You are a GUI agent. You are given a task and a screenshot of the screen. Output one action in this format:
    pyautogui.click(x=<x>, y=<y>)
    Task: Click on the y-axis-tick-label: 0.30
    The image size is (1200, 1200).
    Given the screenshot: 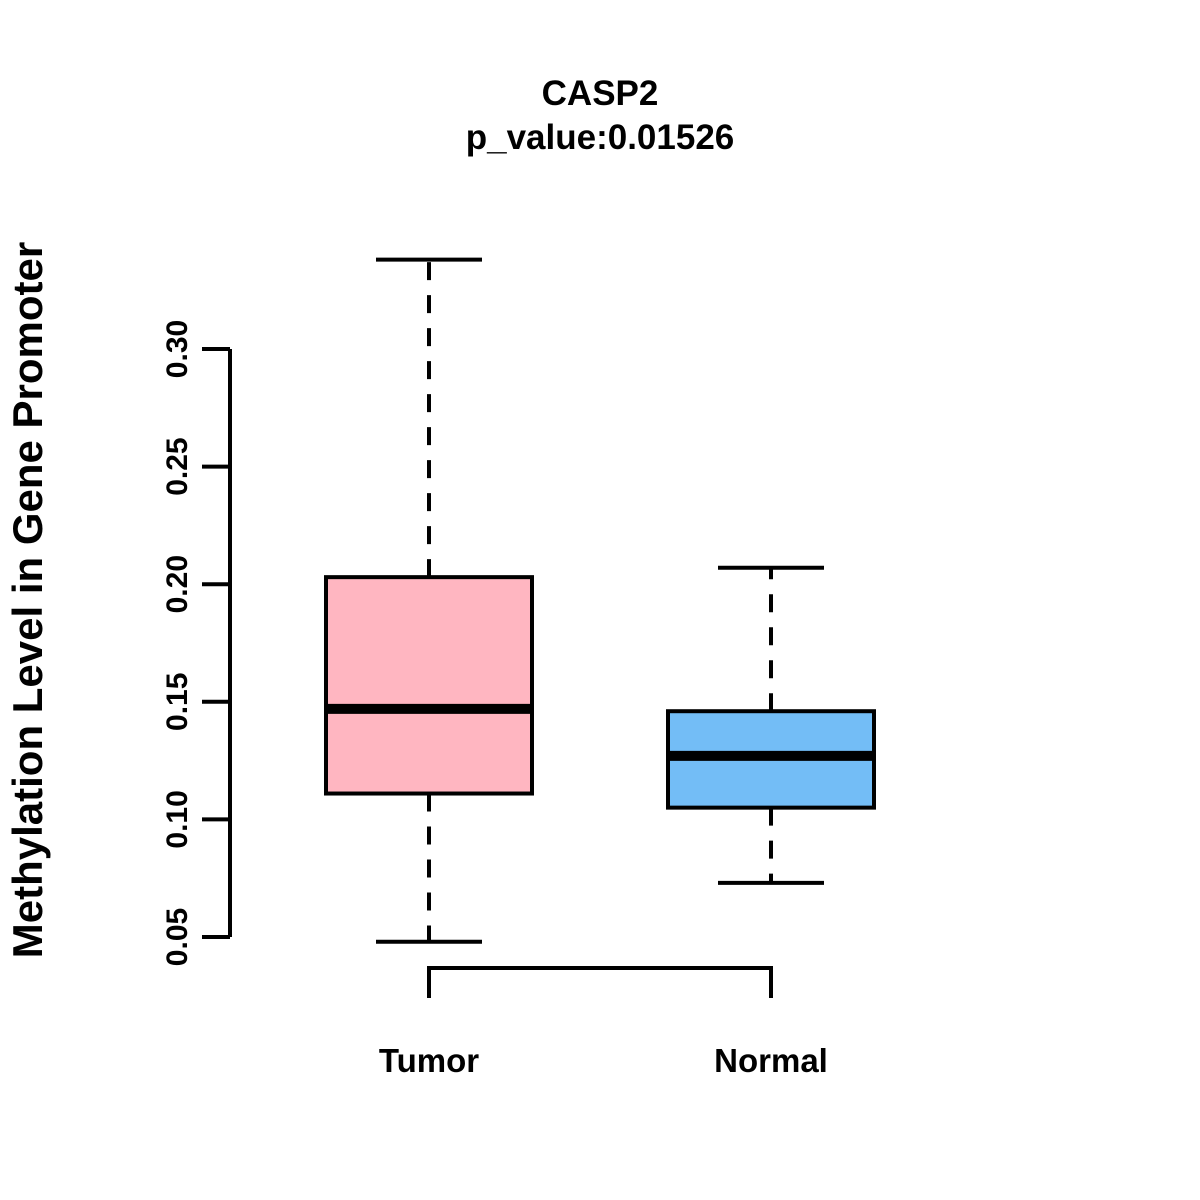 What is the action you would take?
    pyautogui.click(x=177, y=349)
    